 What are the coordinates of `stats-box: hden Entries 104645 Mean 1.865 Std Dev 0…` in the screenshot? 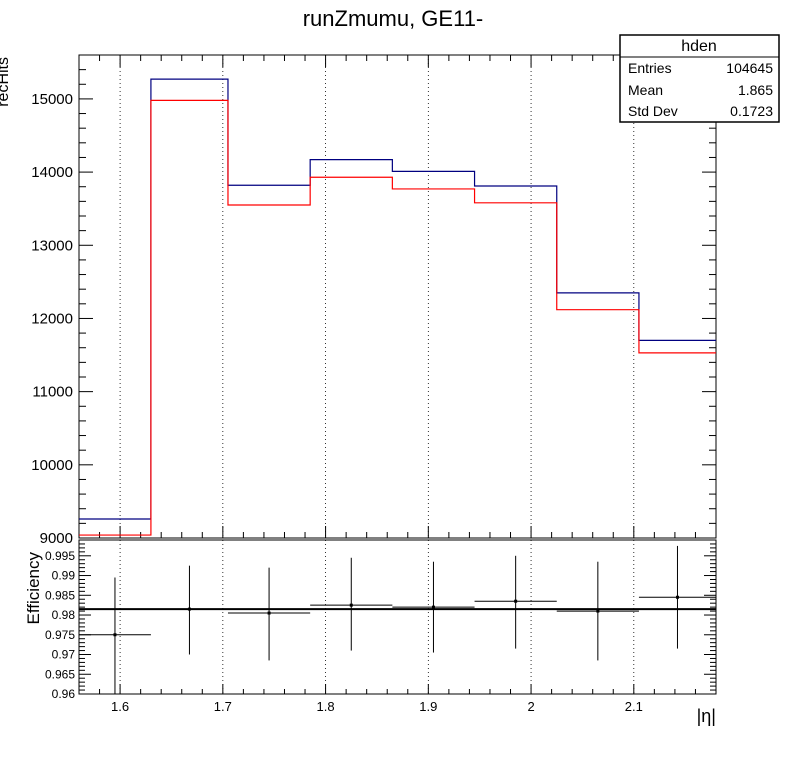 It's located at (699, 78).